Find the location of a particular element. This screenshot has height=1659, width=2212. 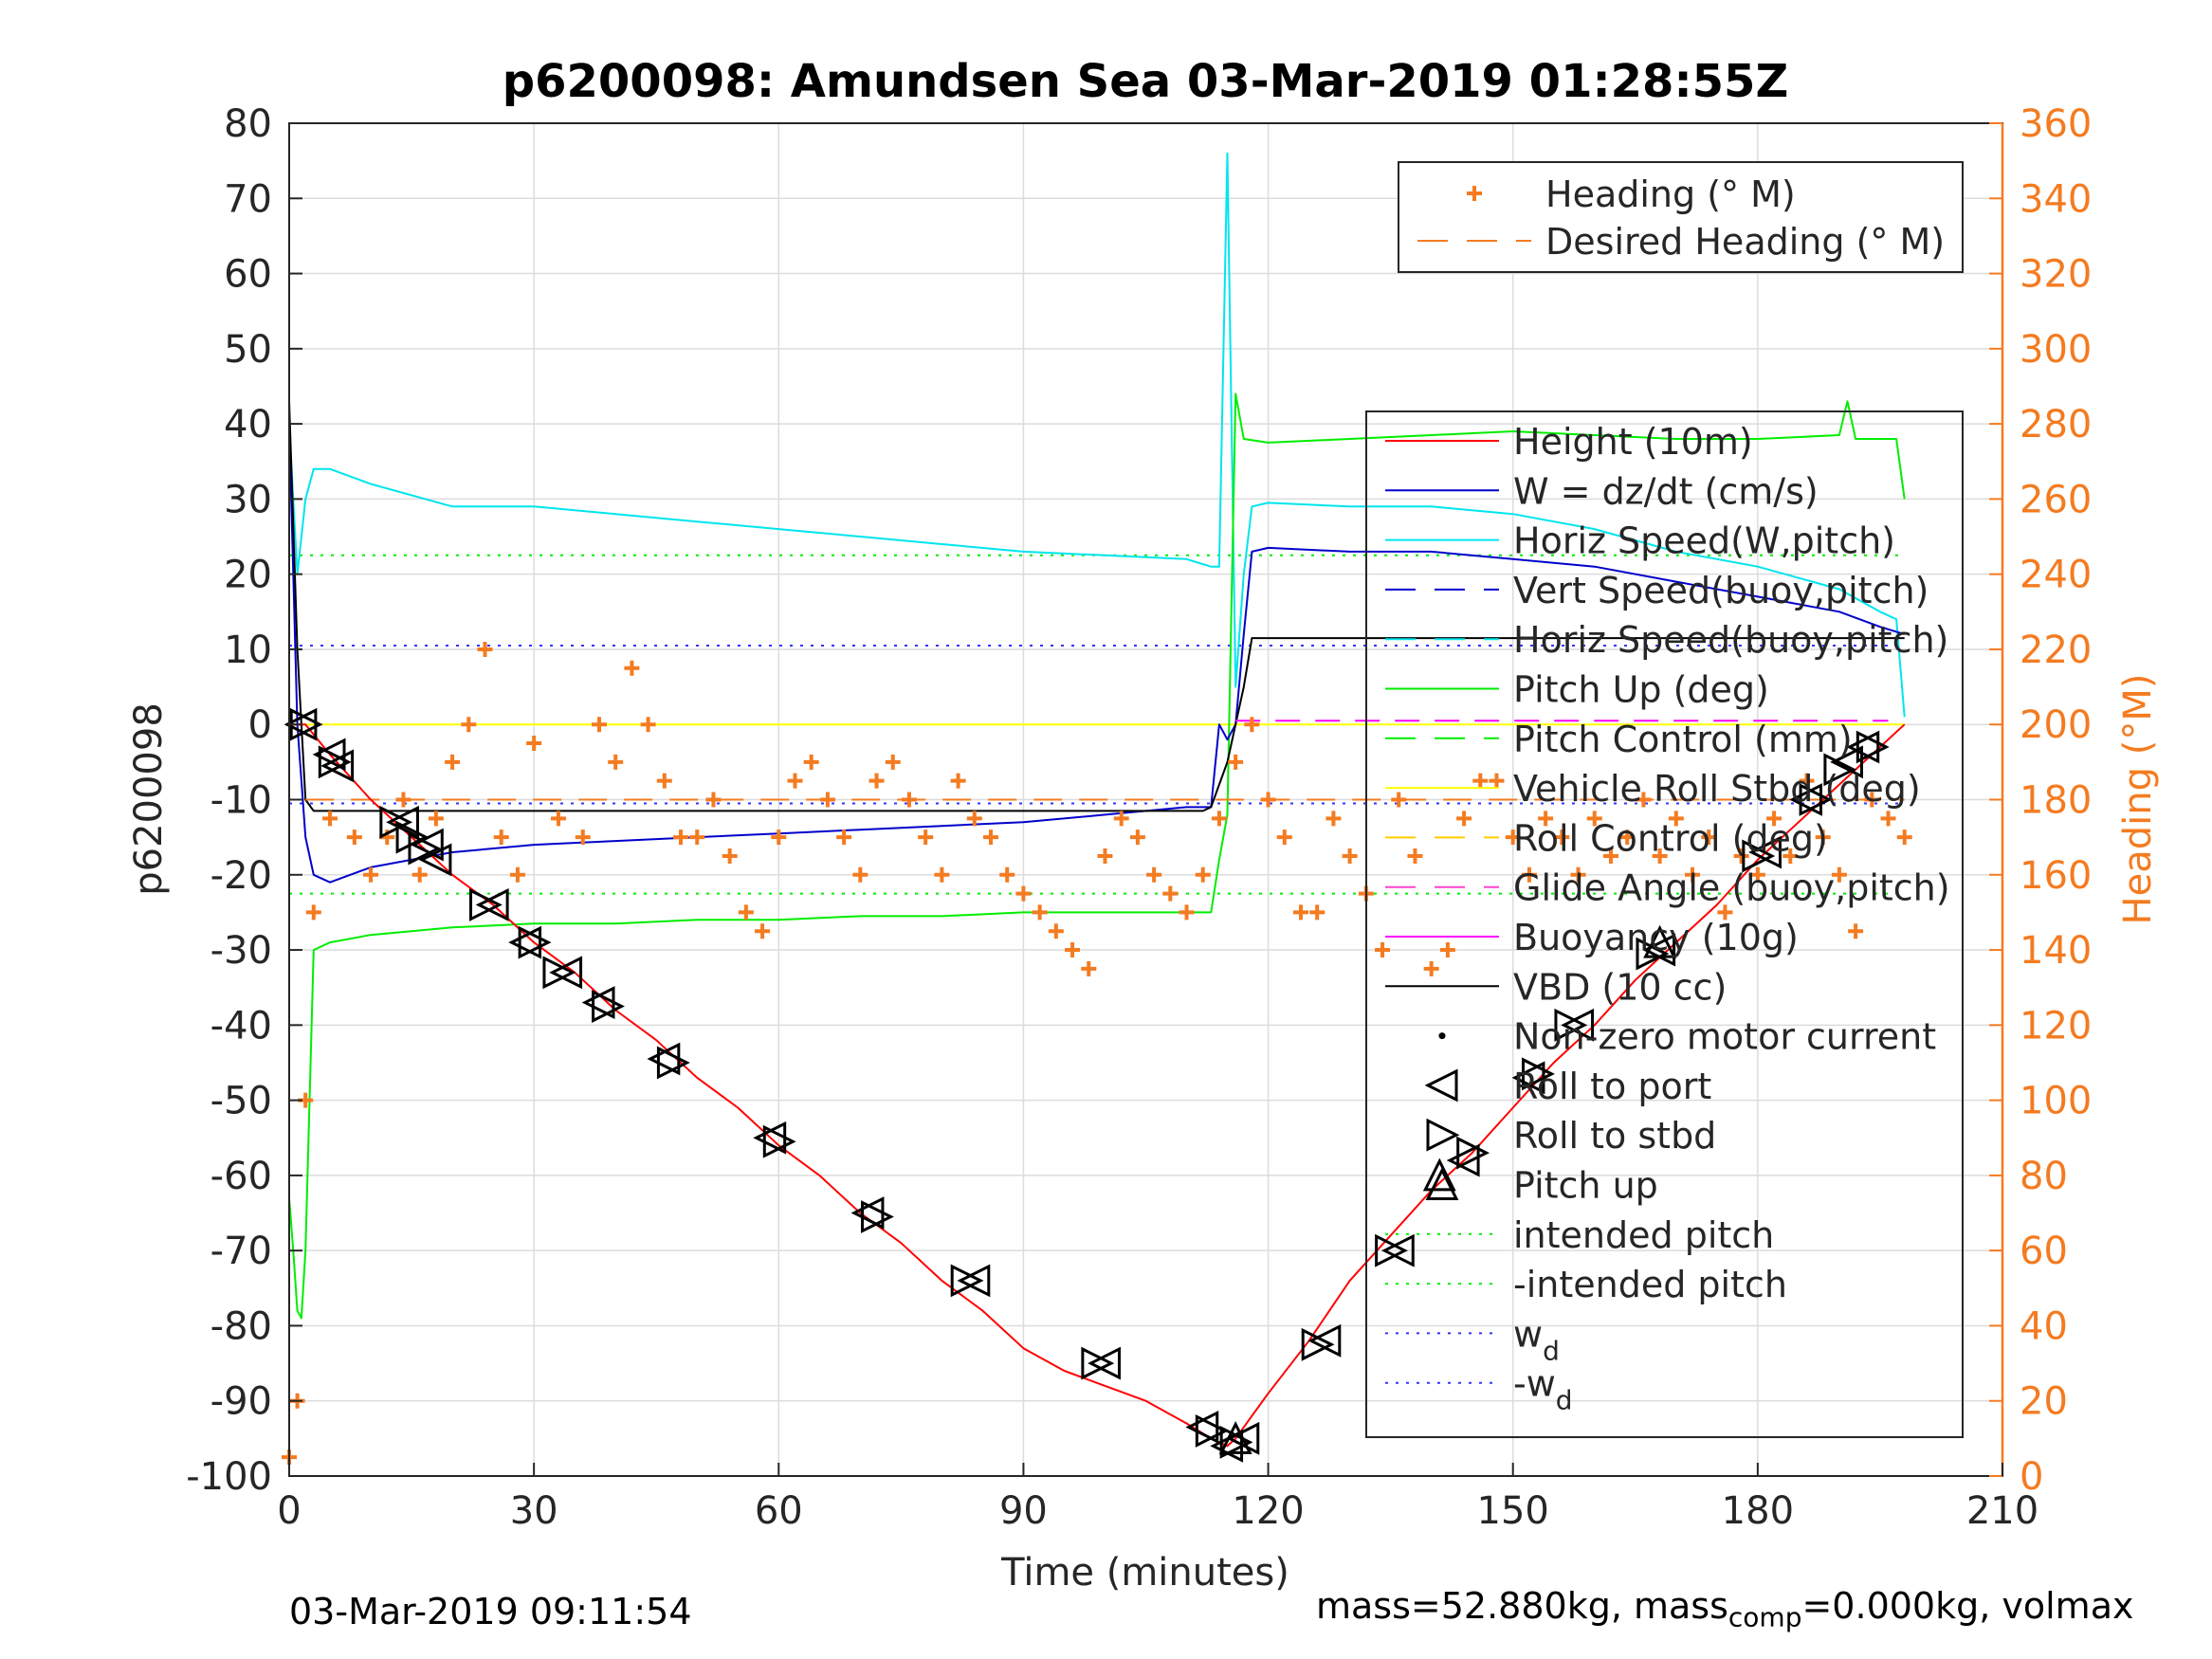

y-axis-label-right: Heading (°M) is located at coordinates (2138, 799).